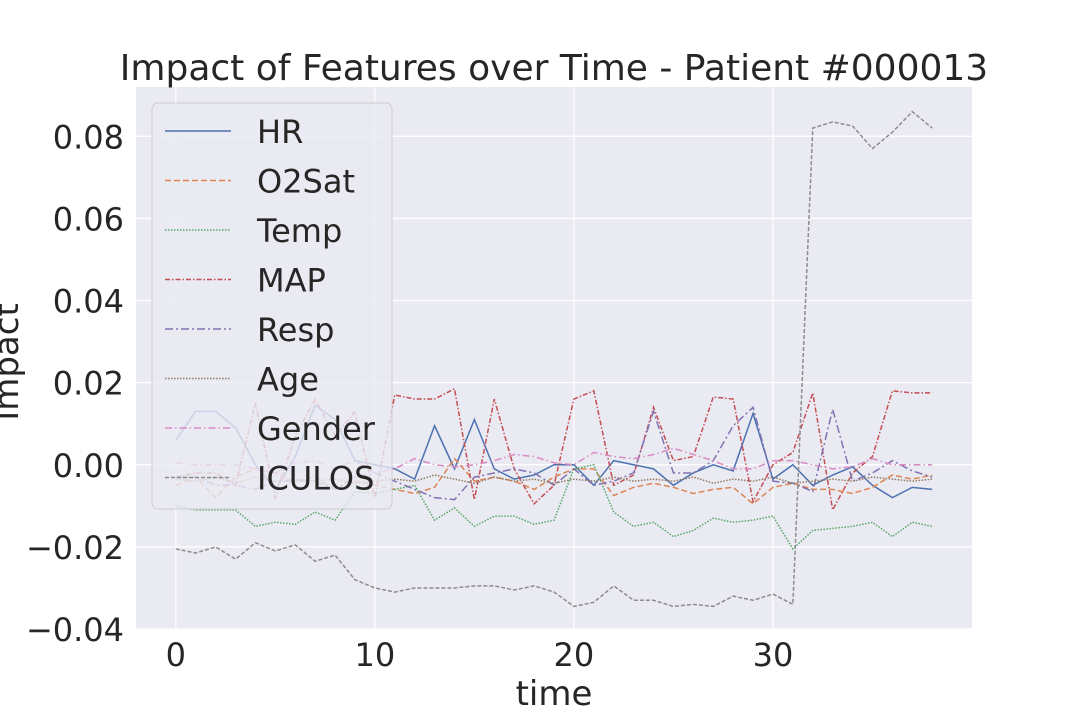  What do you see at coordinates (88, 384) in the screenshot?
I see `y-tick-label: 0.02` at bounding box center [88, 384].